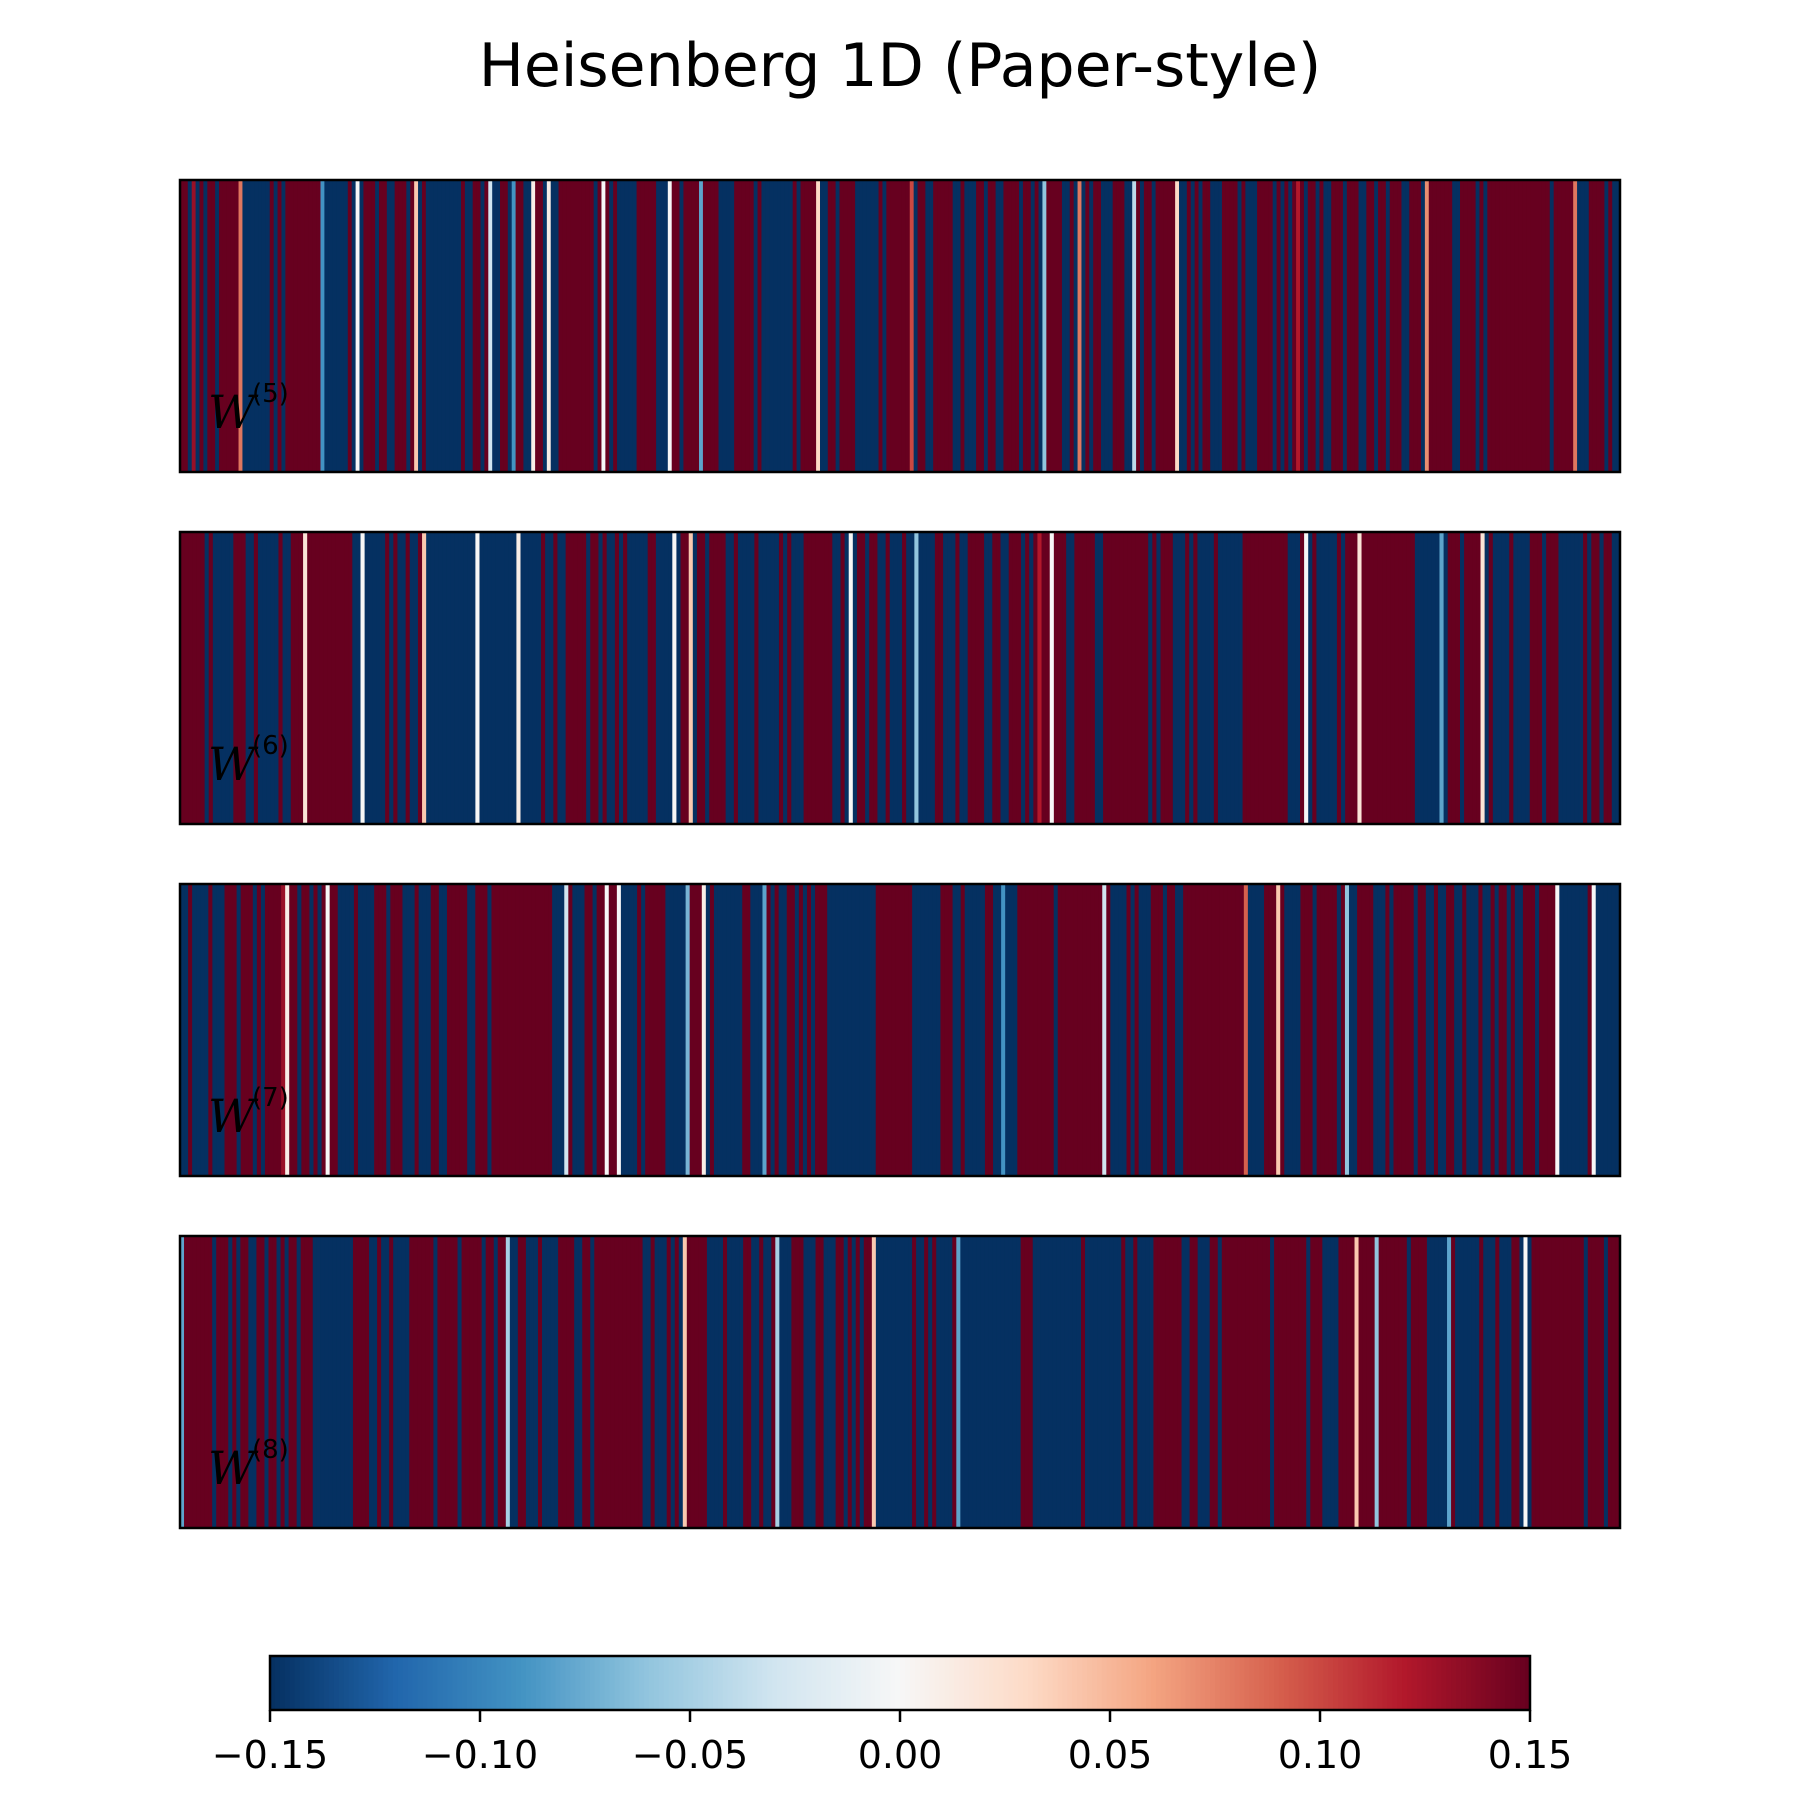 The width and height of the screenshot is (1800, 1800). Describe the element at coordinates (270, 1755) in the screenshot. I see `colorbar-tick-label: −0.15` at that location.